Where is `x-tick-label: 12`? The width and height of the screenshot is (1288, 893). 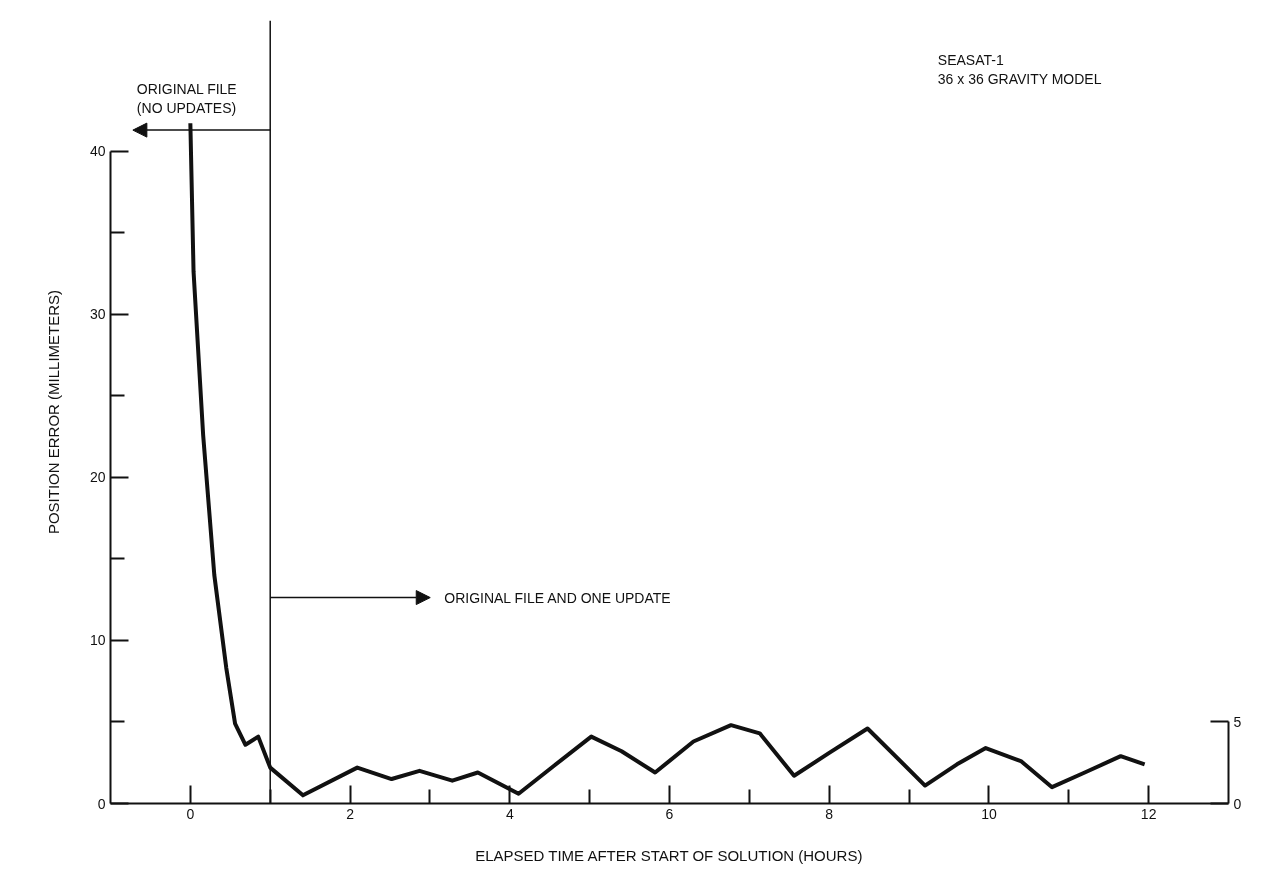 x-tick-label: 12 is located at coordinates (1148, 813).